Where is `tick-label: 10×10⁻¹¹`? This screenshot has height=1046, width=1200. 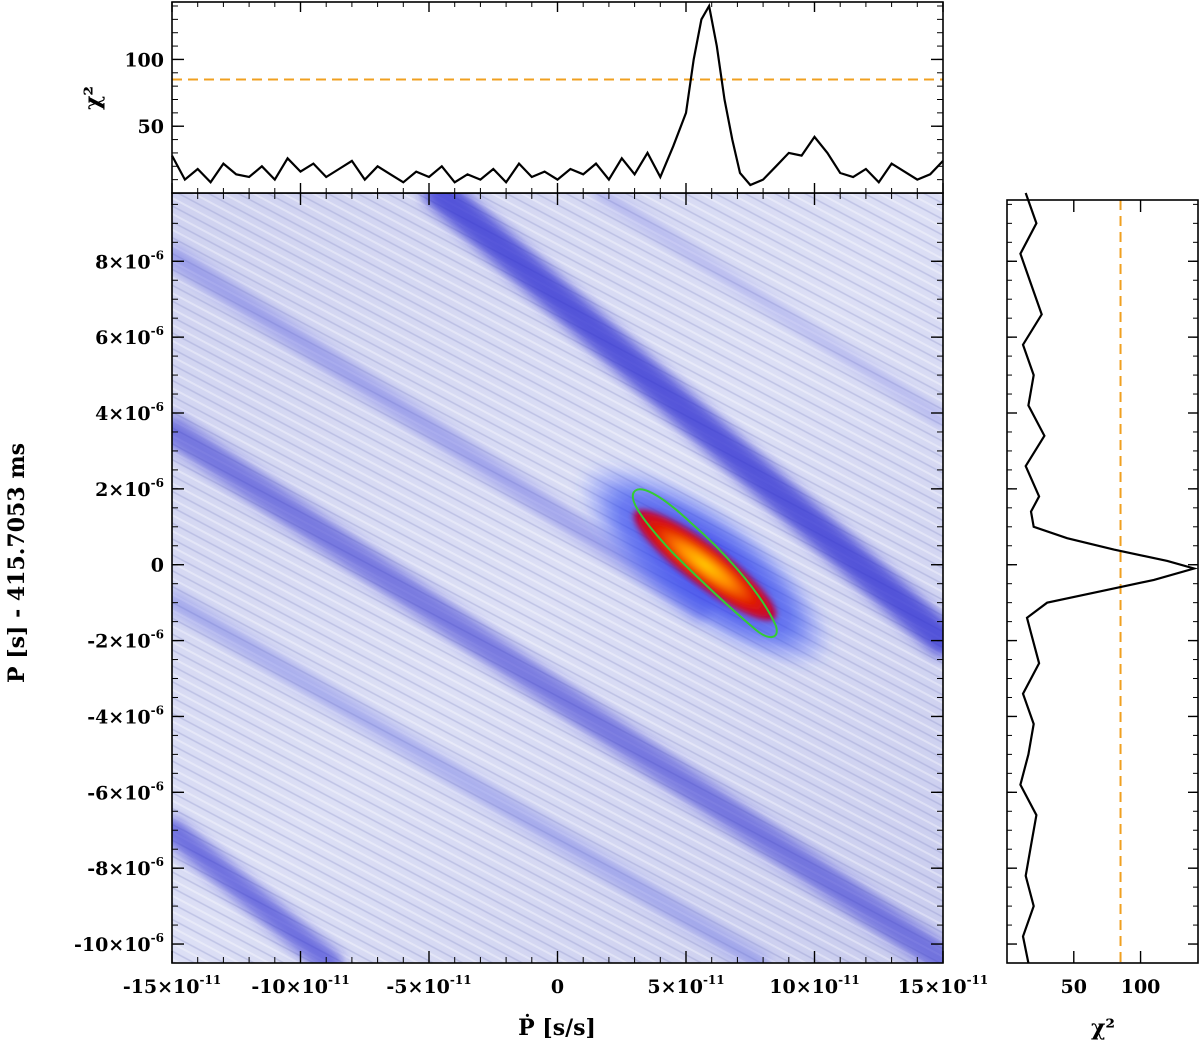 tick-label: 10×10⁻¹¹ is located at coordinates (814, 985).